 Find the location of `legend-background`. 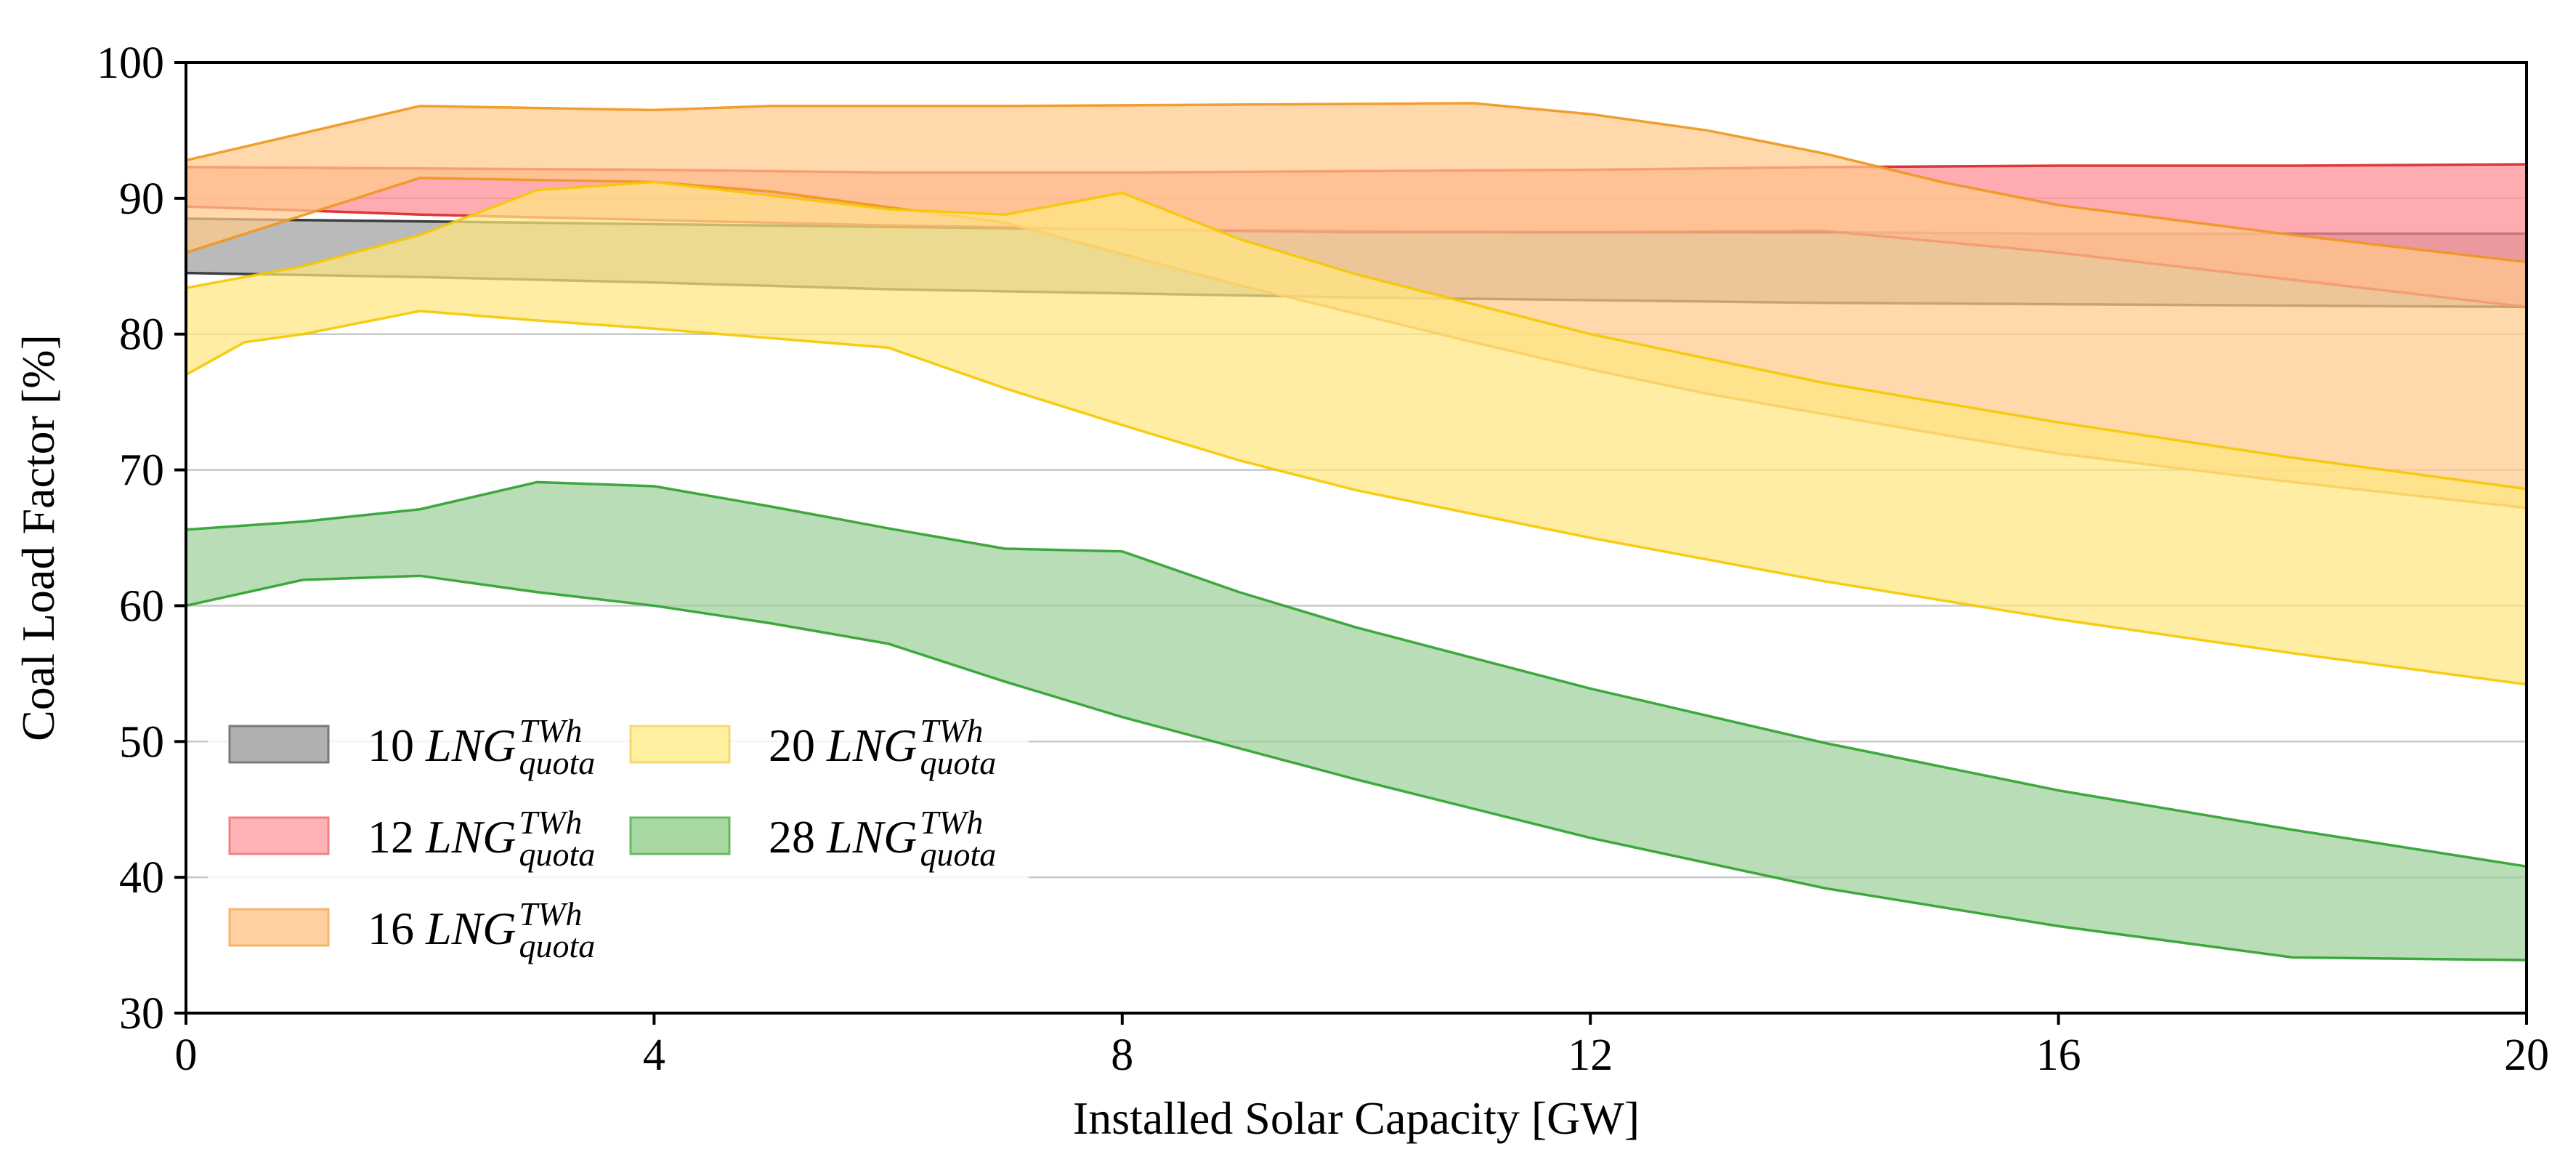

legend-background is located at coordinates (618, 835).